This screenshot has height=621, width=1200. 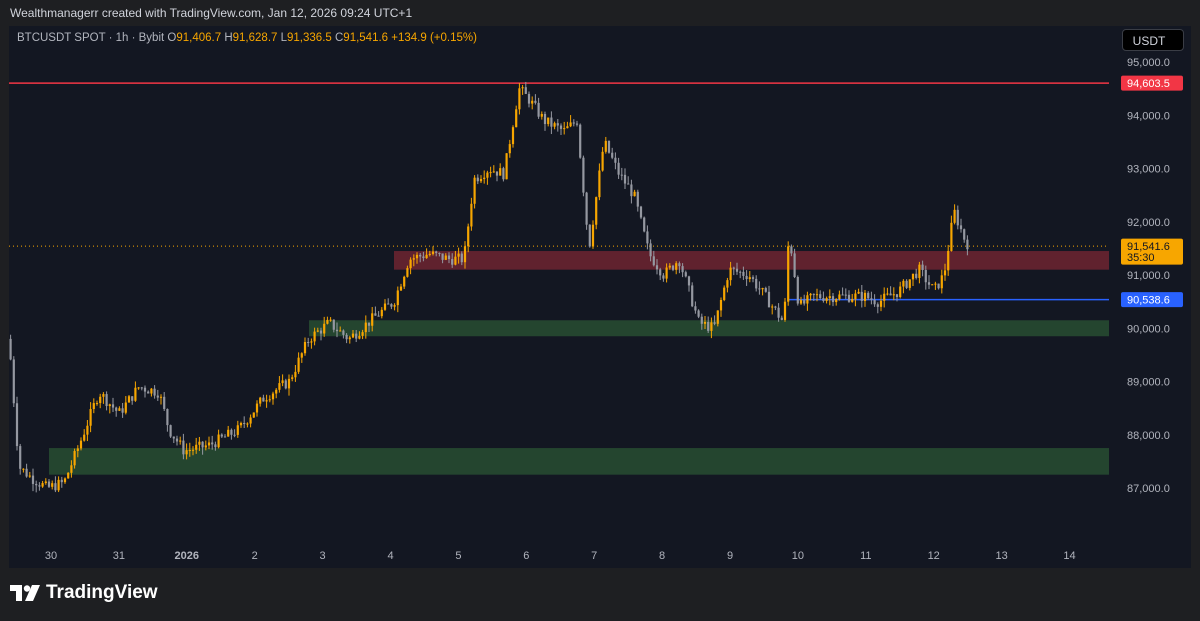 What do you see at coordinates (560, 556) in the screenshot?
I see `time-axis: 30 31 2026 2 3 4 5 6 7 8 9 10 11 12 13 14` at bounding box center [560, 556].